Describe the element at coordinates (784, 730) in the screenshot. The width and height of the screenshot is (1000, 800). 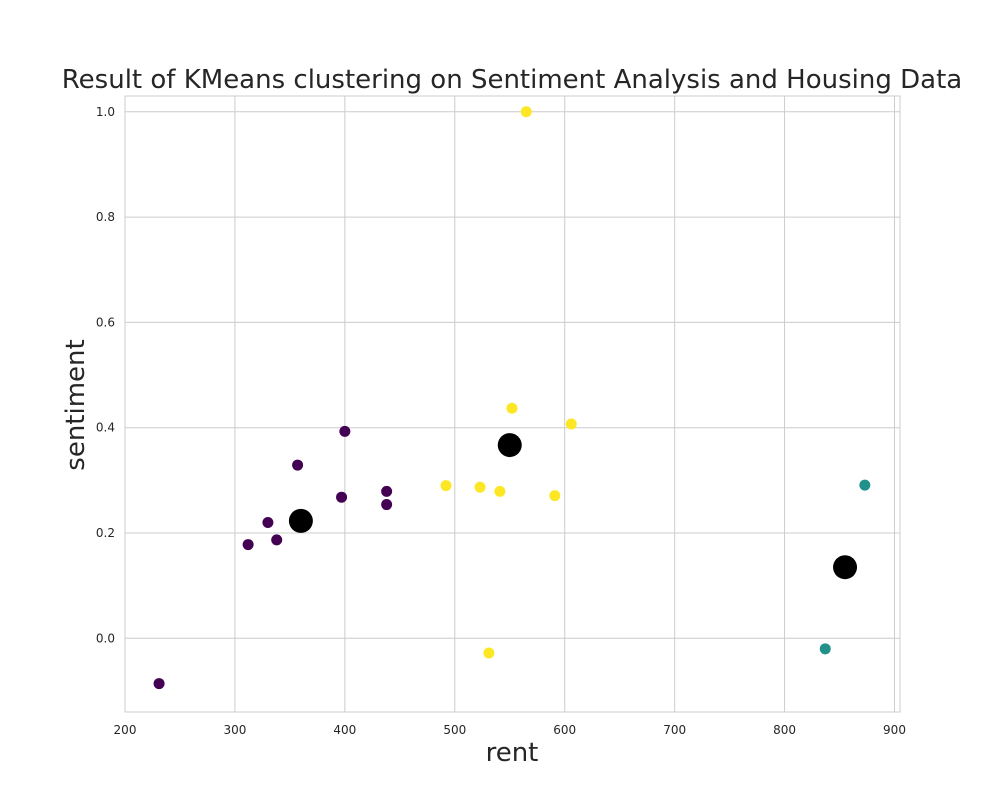
I see `x-tick-label: 800` at that location.